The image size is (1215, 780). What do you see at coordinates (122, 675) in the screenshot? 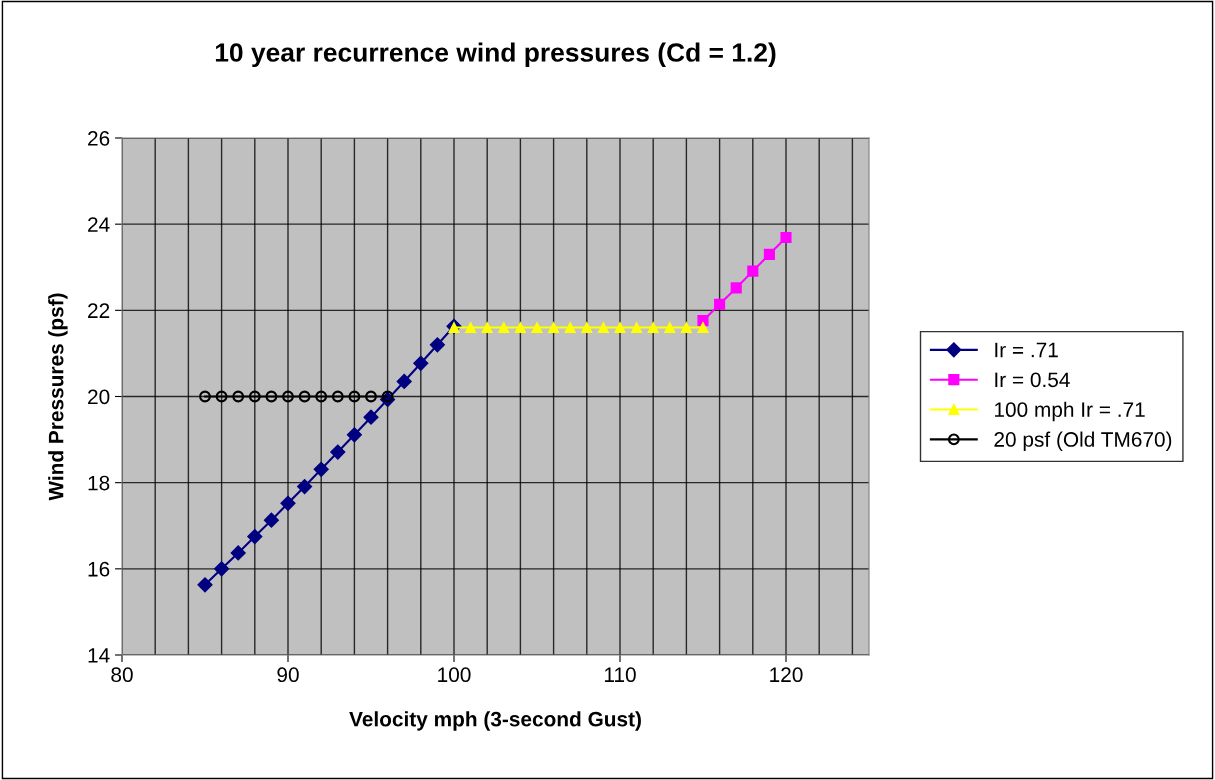
I see `x-tick-label: 80` at bounding box center [122, 675].